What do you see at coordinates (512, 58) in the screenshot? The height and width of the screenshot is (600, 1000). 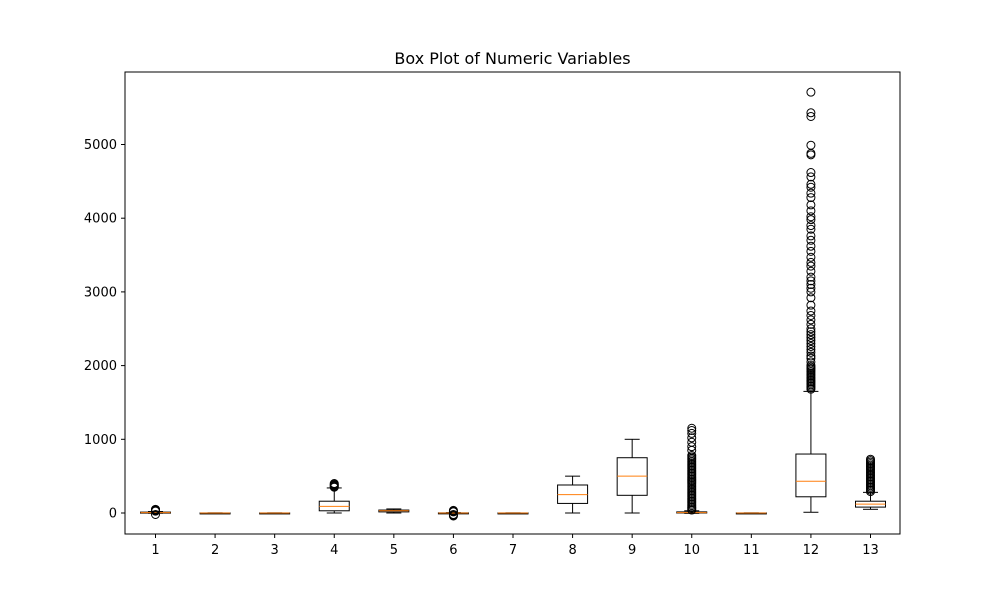 I see `chart-title: Box Plot of Numeric Variables` at bounding box center [512, 58].